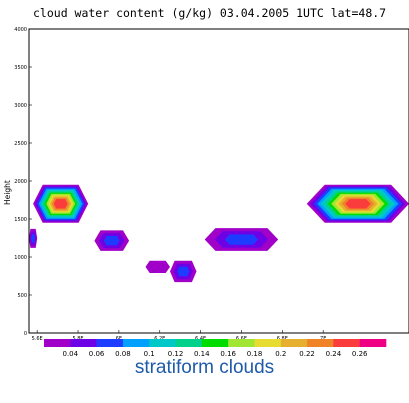 The image size is (409, 403). What do you see at coordinates (20, 106) in the screenshot?
I see `y-tick-label-3000: 3000` at bounding box center [20, 106].